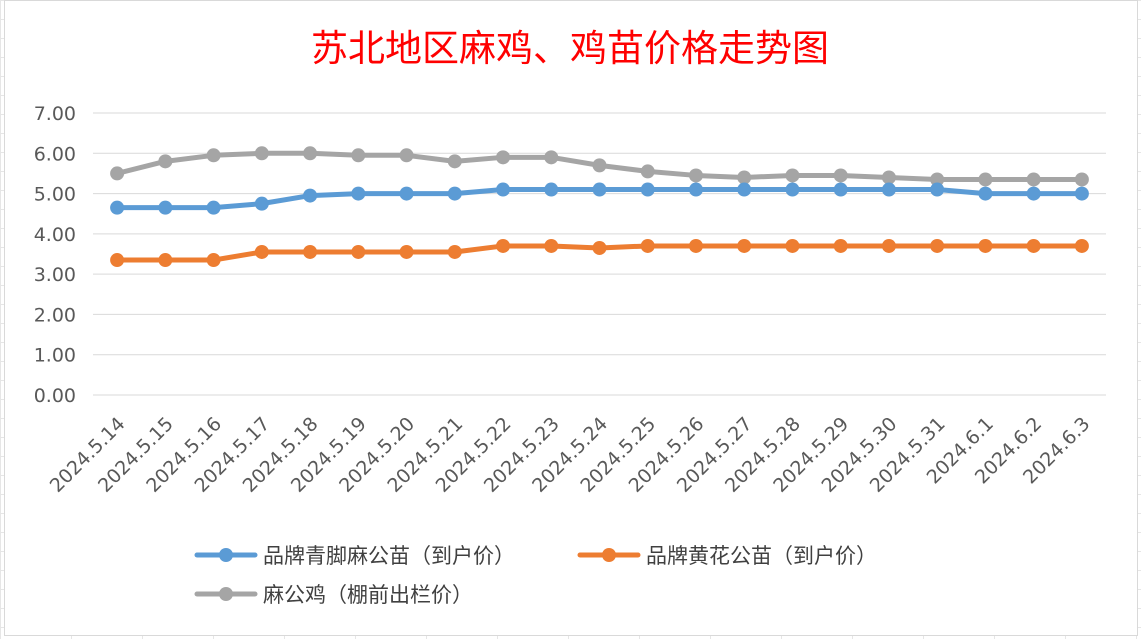 This screenshot has height=639, width=1141. What do you see at coordinates (55, 356) in the screenshot?
I see `y-tick-label: 1.00` at bounding box center [55, 356].